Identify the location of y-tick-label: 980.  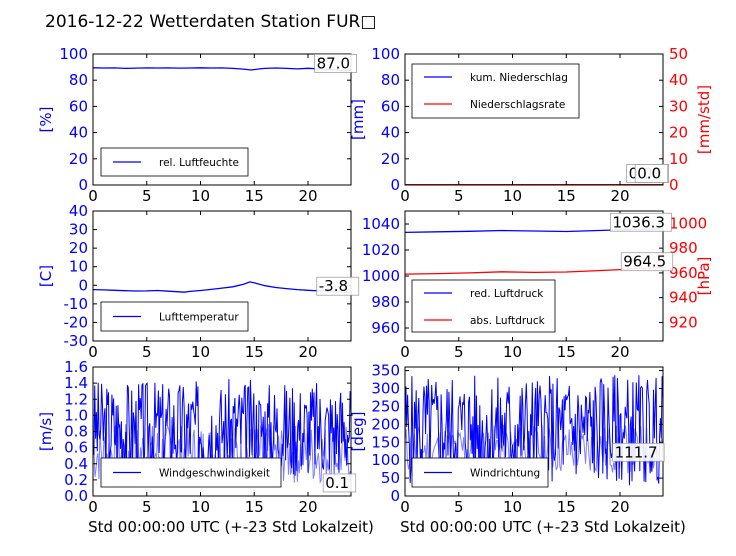
(385, 302).